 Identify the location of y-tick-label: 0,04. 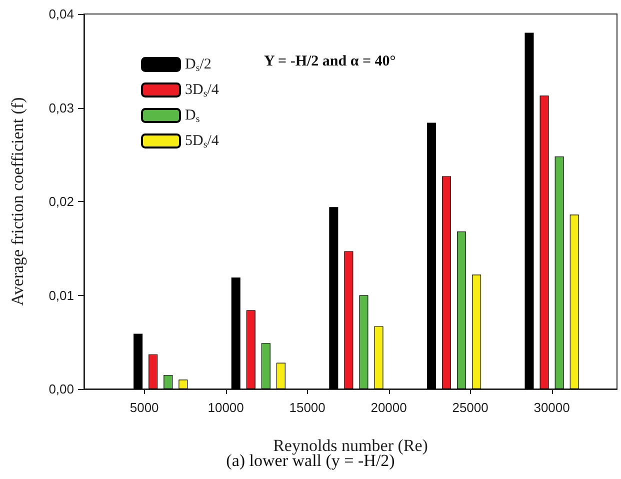
(61, 14).